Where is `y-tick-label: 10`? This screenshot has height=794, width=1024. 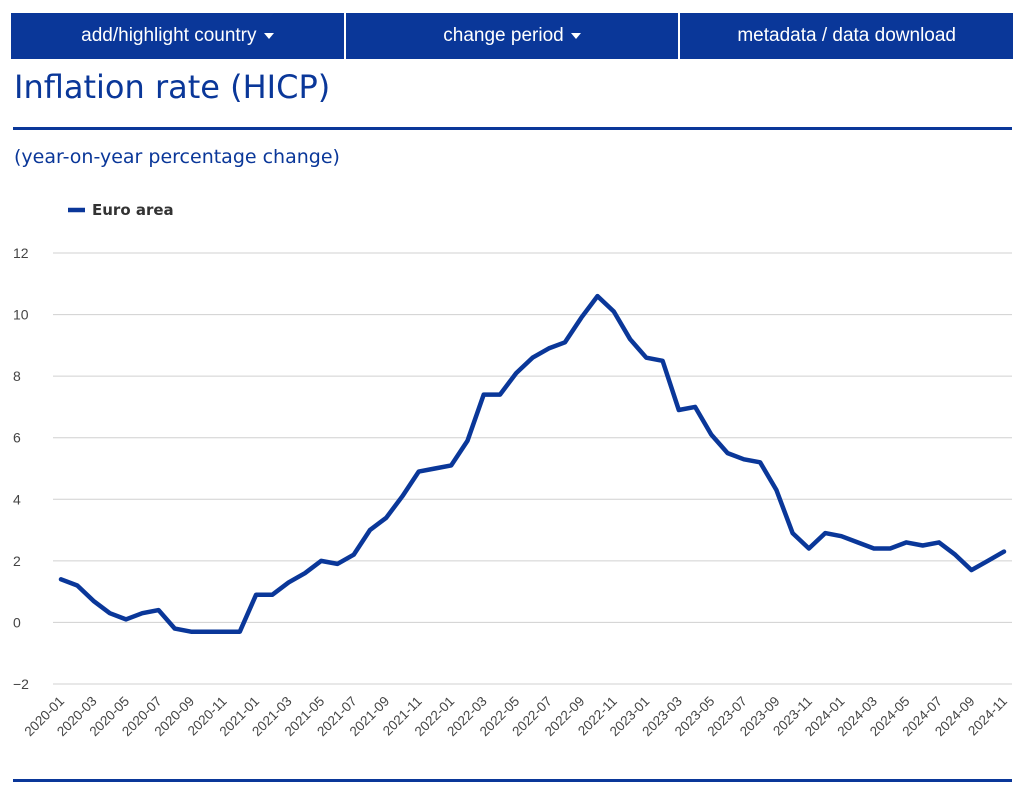 y-tick-label: 10 is located at coordinates (21, 315).